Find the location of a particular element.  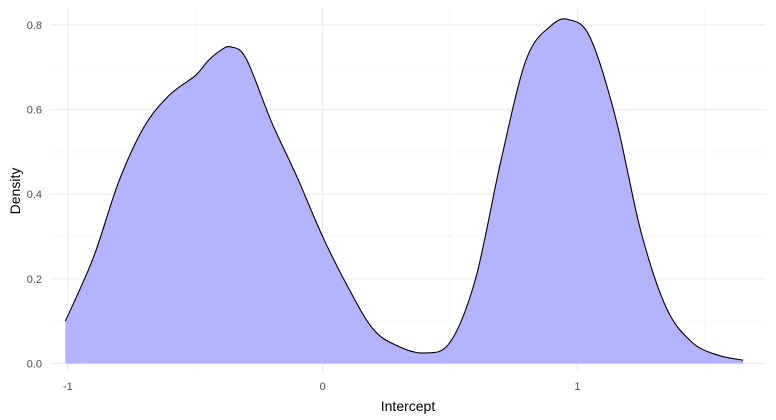

y-tick-label: 0.0 is located at coordinates (34, 365).